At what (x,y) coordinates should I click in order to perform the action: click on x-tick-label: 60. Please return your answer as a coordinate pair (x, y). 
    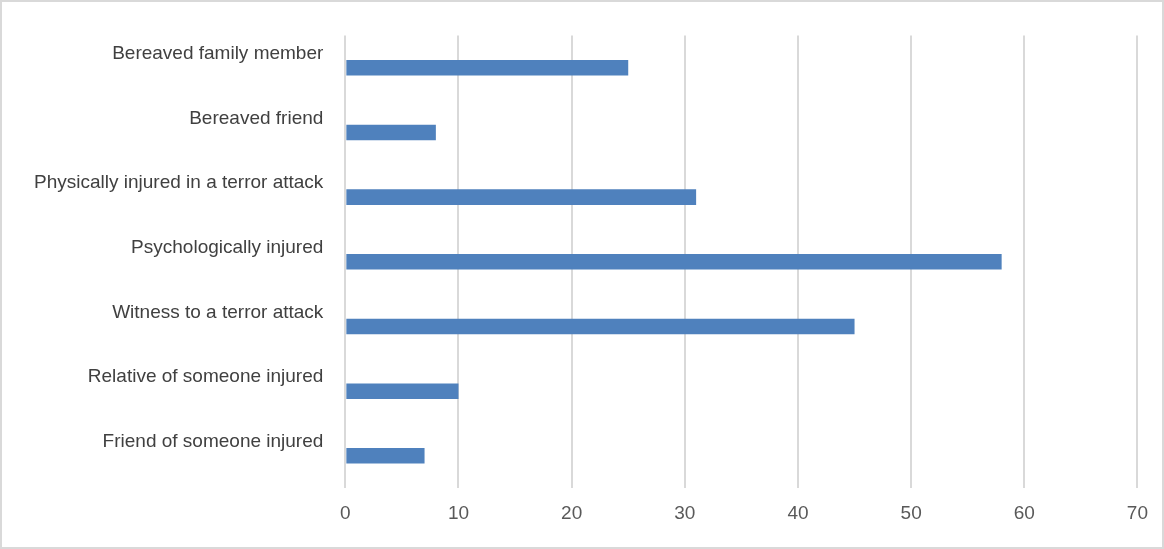
    Looking at the image, I should click on (1024, 512).